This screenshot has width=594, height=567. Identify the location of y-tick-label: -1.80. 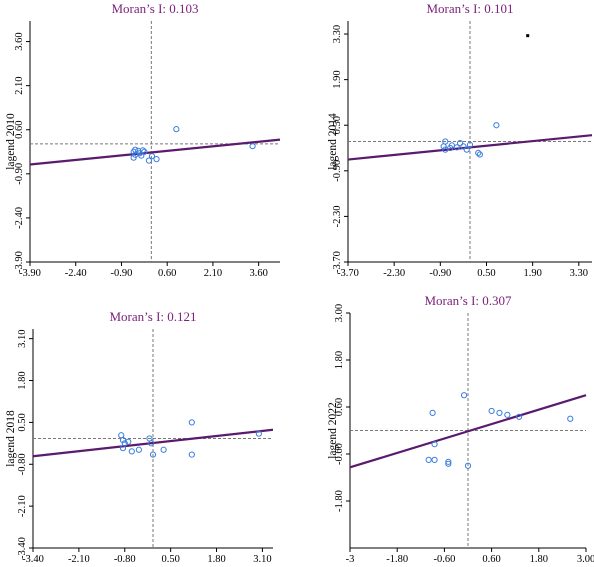
(339, 501).